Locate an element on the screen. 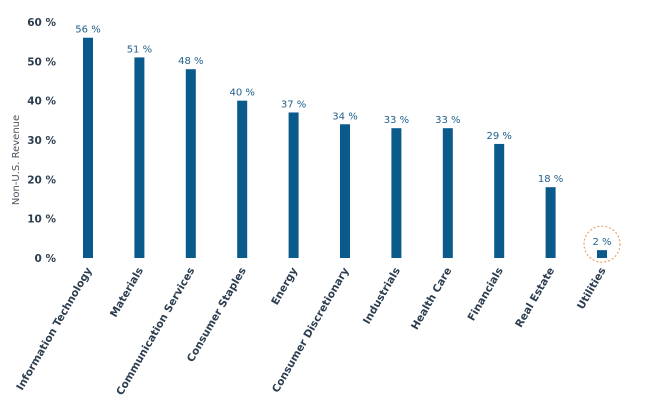 The height and width of the screenshot is (400, 650). y-axis-label: Non-U.S. Revenue is located at coordinates (16, 160).